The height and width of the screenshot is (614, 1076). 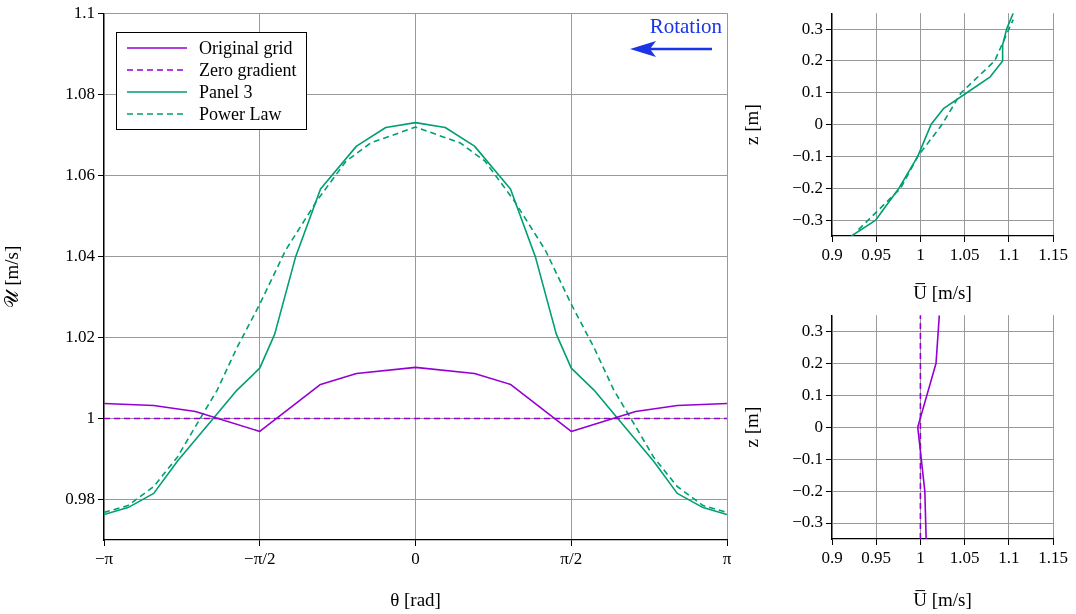 I want to click on y-tick-label: 1.04, so click(x=80, y=255).